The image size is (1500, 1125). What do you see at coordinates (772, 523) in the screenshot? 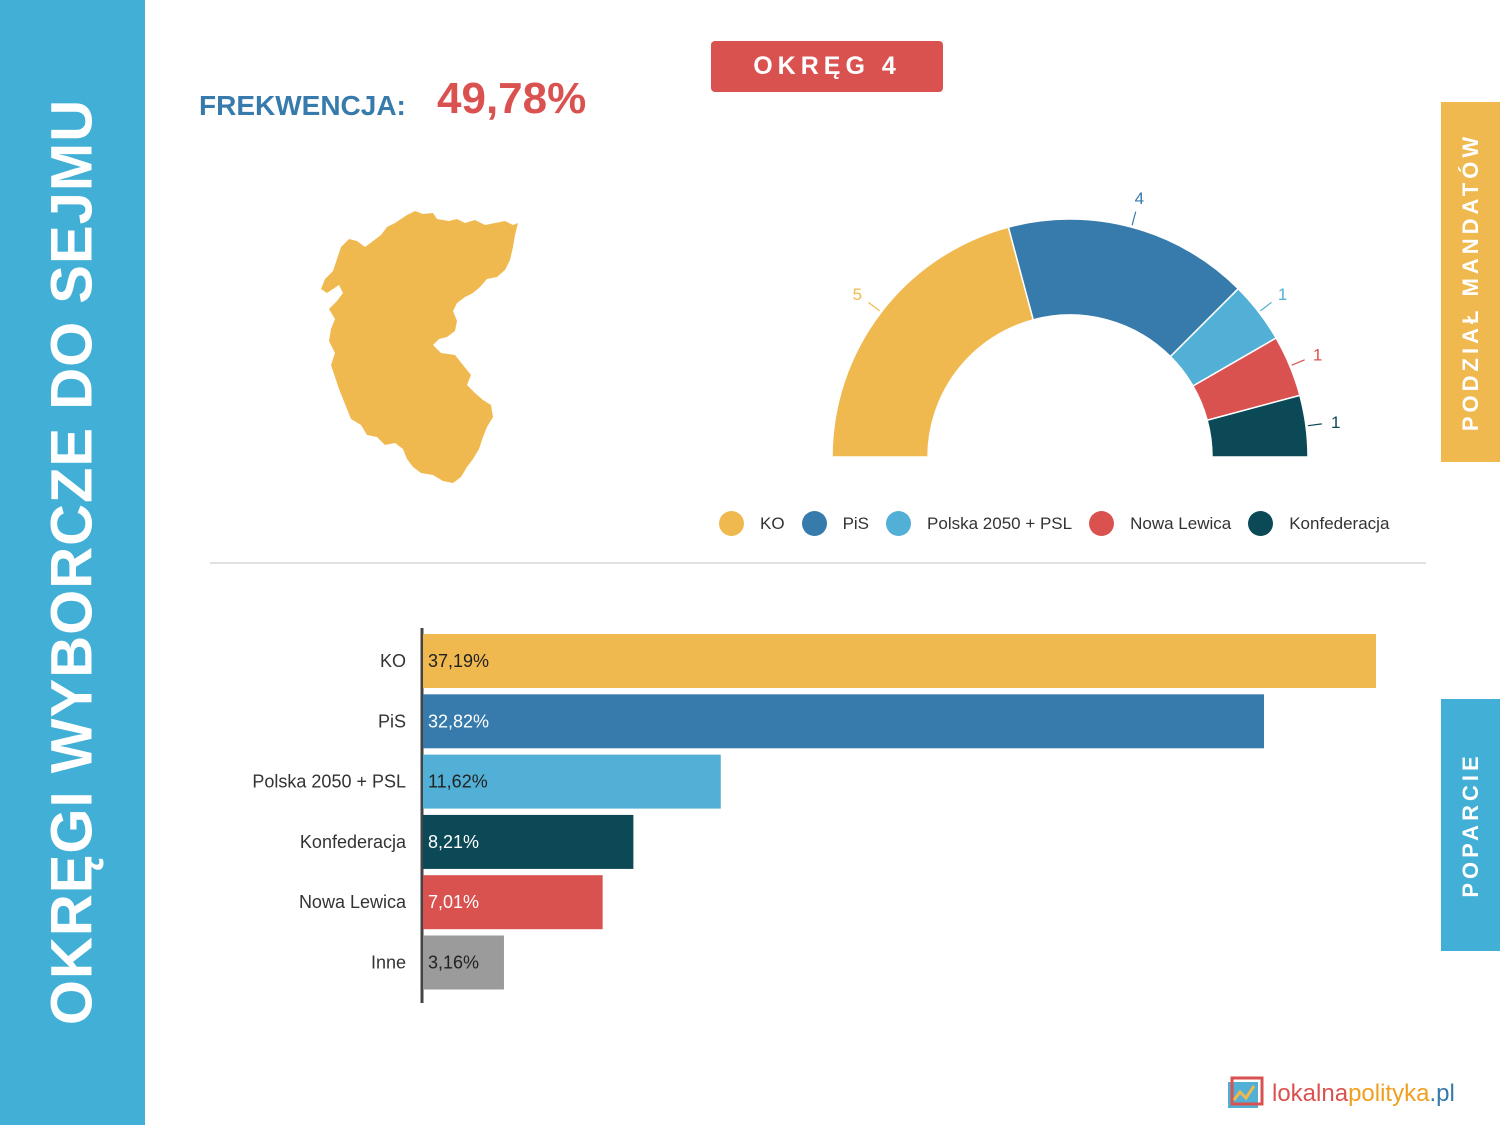
I see `legend-label: KO` at bounding box center [772, 523].